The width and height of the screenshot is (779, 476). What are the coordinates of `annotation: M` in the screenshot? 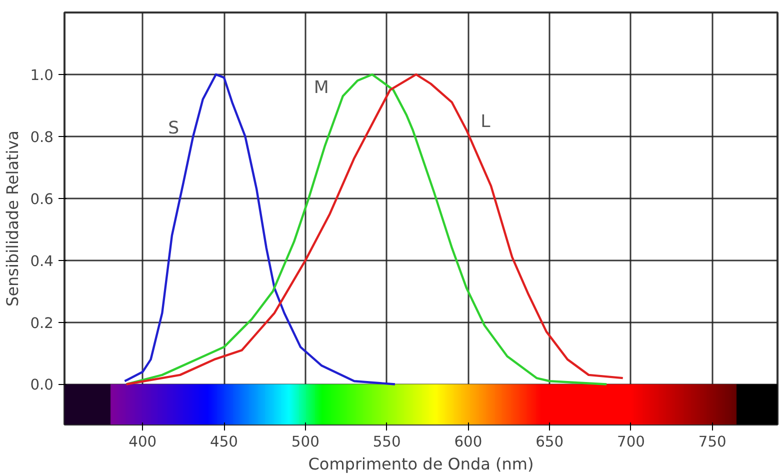 It's located at (321, 88).